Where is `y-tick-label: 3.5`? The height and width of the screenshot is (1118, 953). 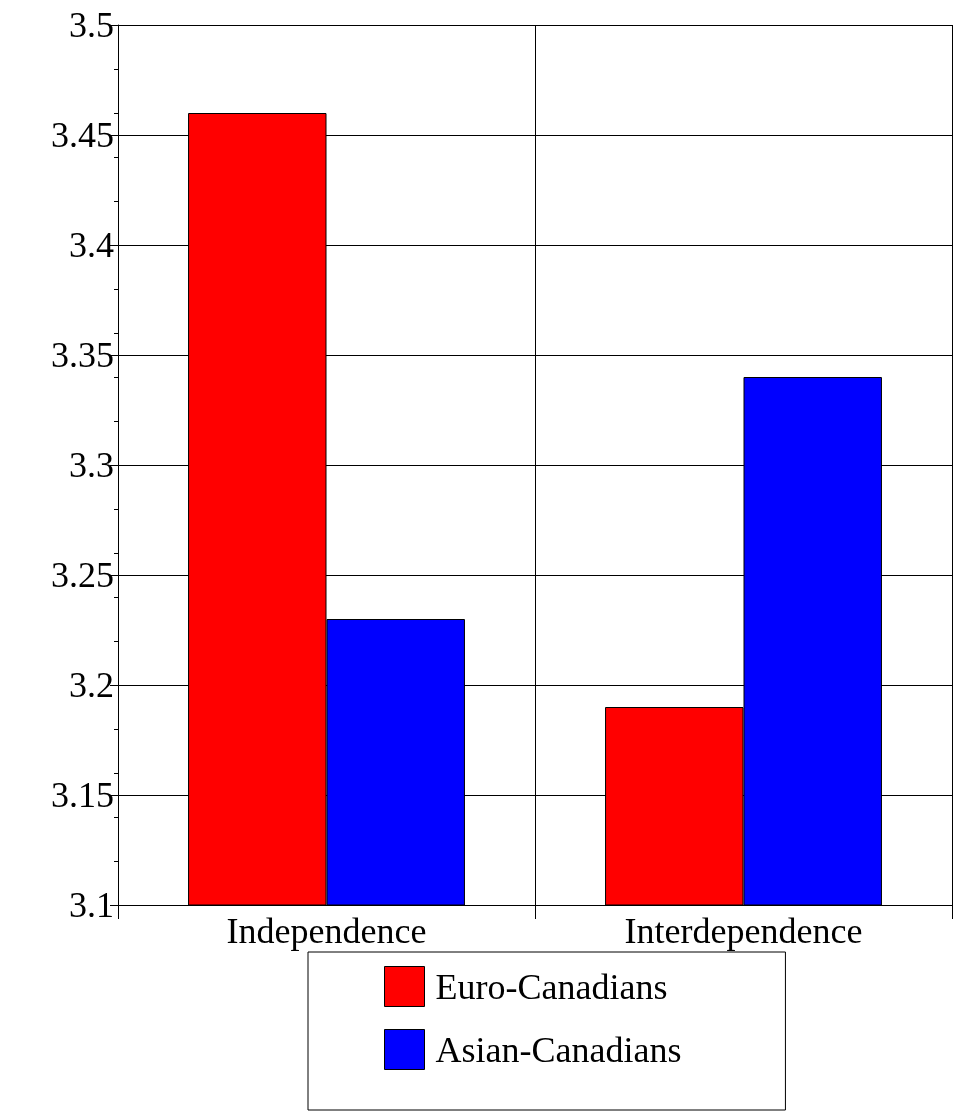 y-tick-label: 3.5 is located at coordinates (91, 25).